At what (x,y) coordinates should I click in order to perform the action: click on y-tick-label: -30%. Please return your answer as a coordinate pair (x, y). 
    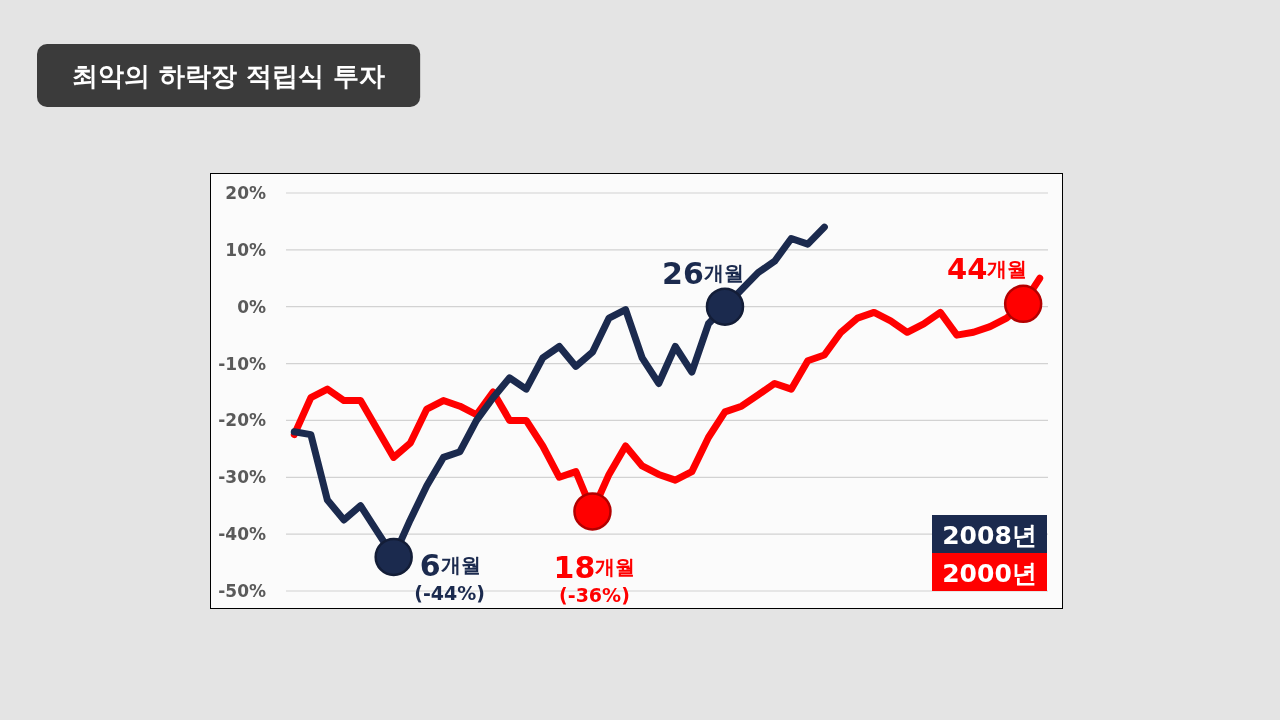
    Looking at the image, I should click on (242, 477).